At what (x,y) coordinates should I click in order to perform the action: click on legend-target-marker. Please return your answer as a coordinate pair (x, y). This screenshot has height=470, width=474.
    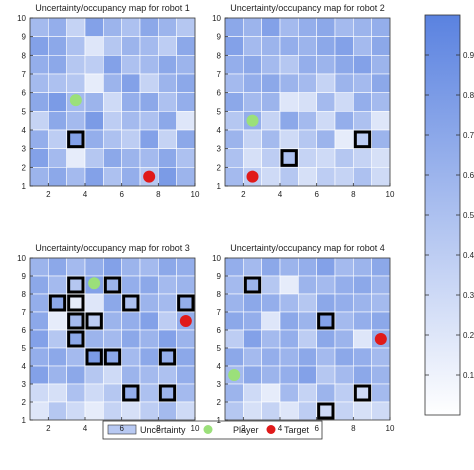
    Looking at the image, I should click on (271, 429).